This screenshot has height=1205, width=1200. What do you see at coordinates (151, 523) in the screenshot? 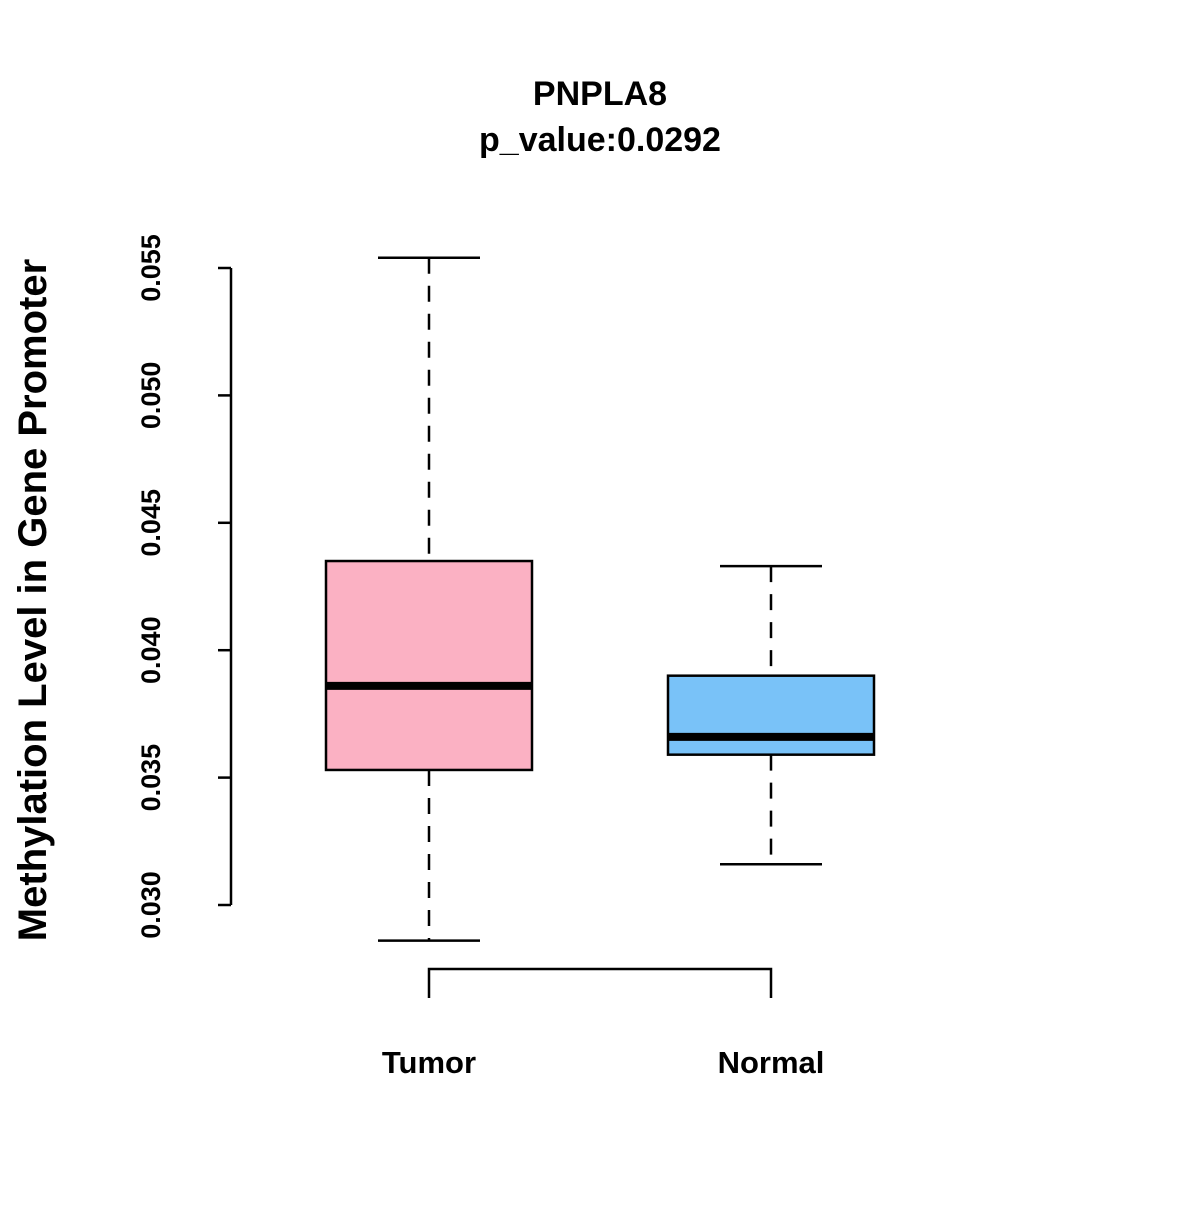
I see `y-tick-label: 0.045` at bounding box center [151, 523].